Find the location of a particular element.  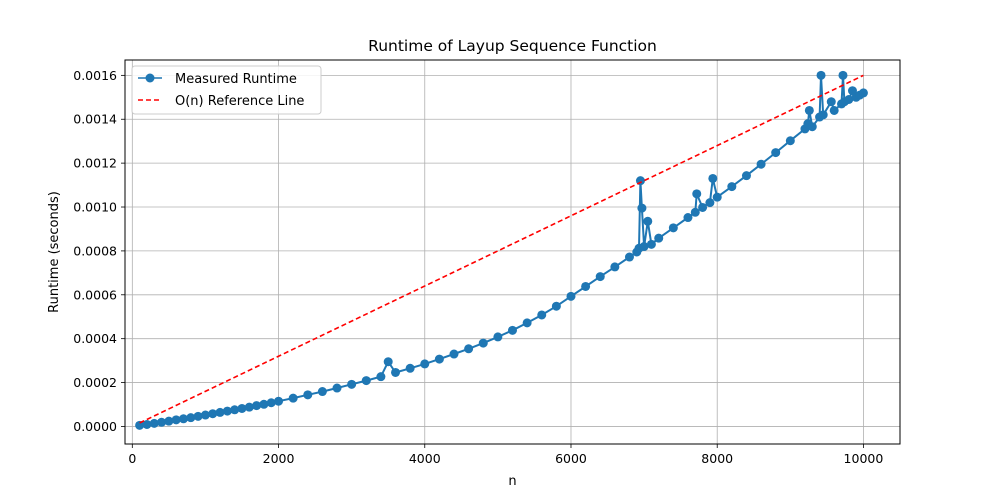

y-tick-label: 0.0016 is located at coordinates (95, 75).